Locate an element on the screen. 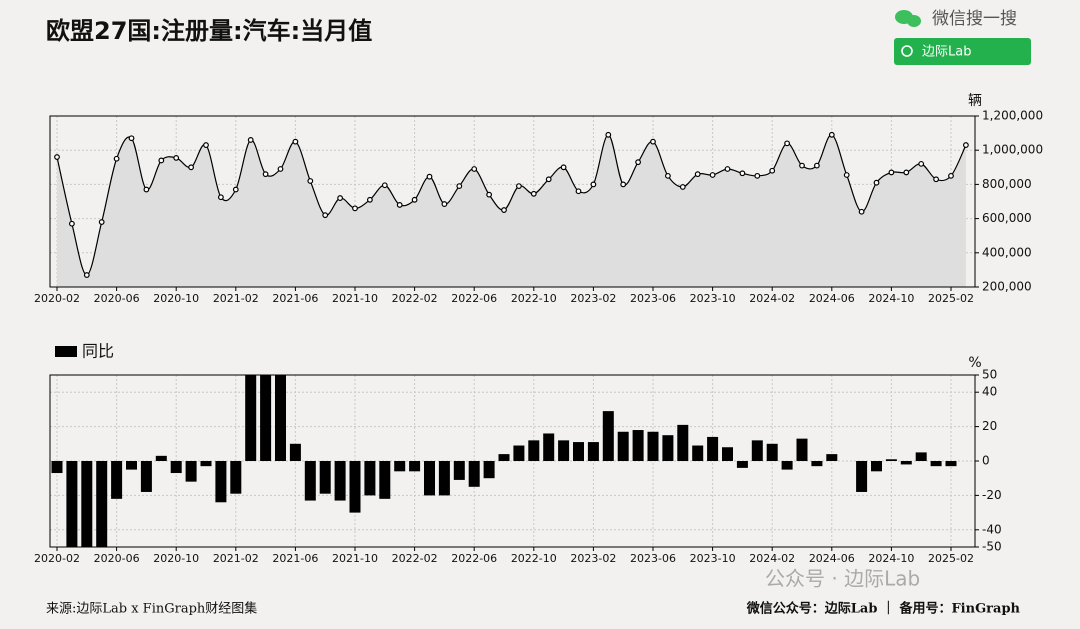 The height and width of the screenshot is (629, 1080). legend-label: 同比 is located at coordinates (98, 351).